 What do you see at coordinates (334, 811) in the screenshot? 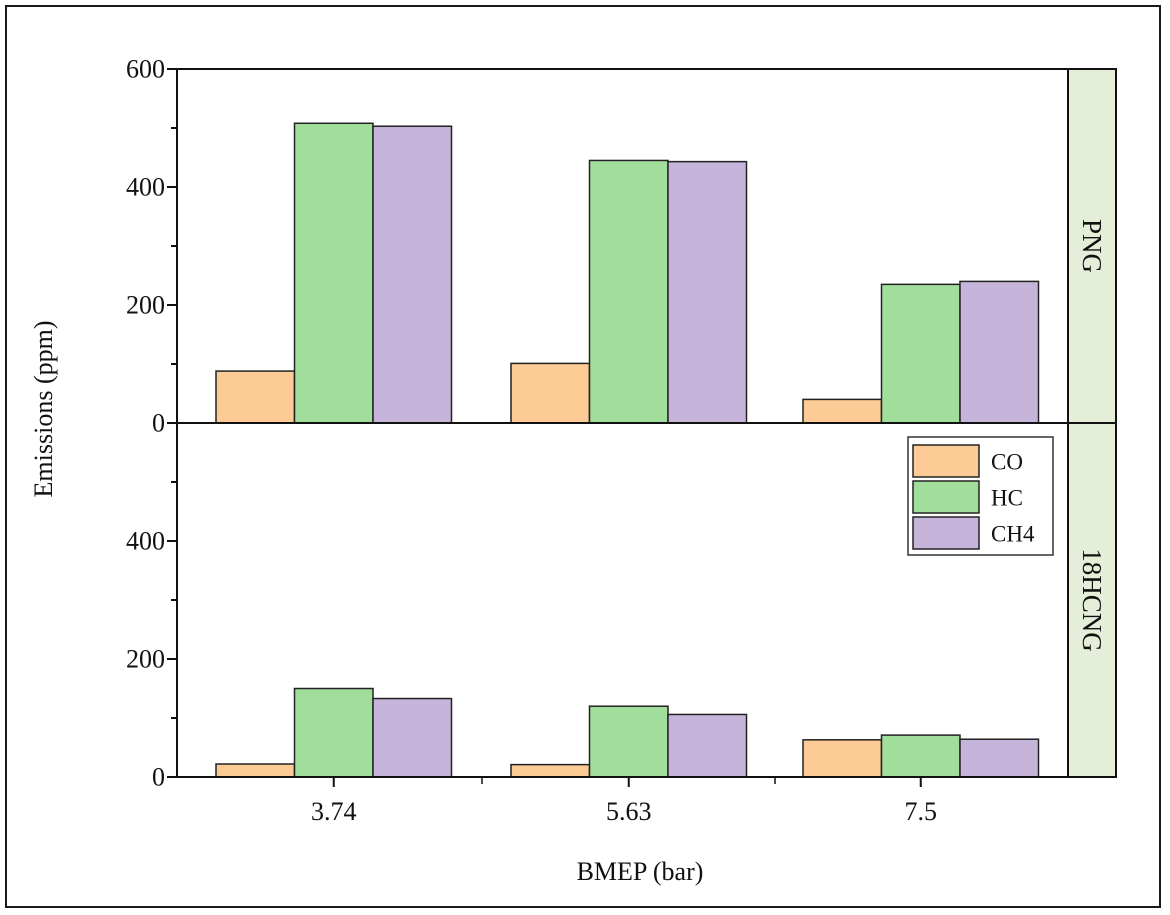
I see `x-tick-label: 3.74` at bounding box center [334, 811].